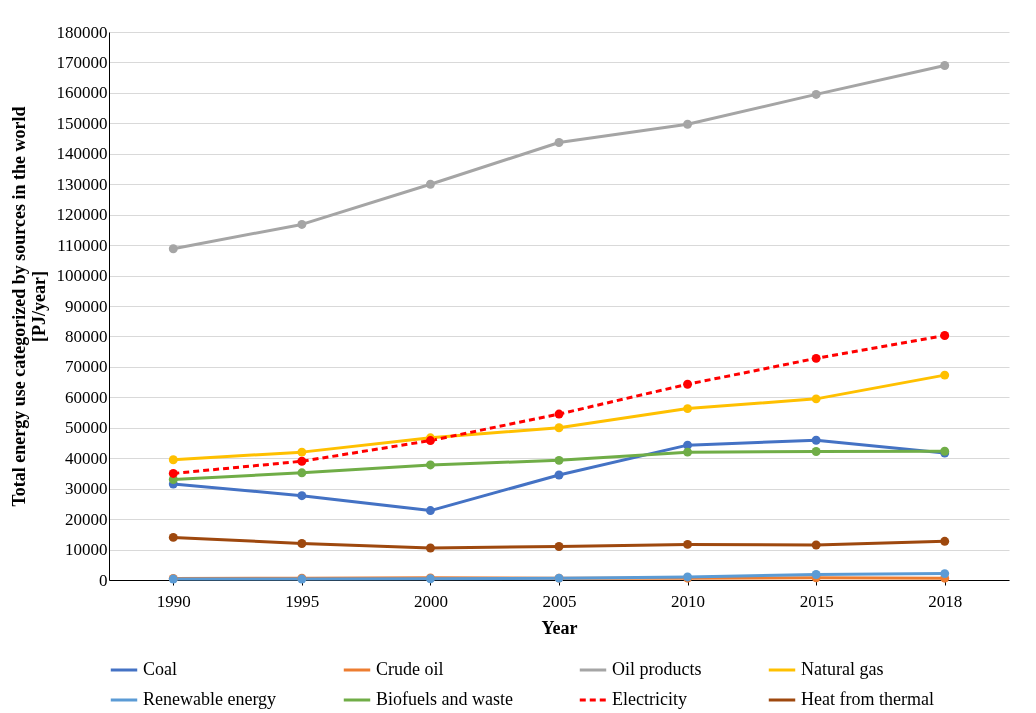  Describe the element at coordinates (444, 699) in the screenshot. I see `legend-label: Biofuels and waste` at that location.